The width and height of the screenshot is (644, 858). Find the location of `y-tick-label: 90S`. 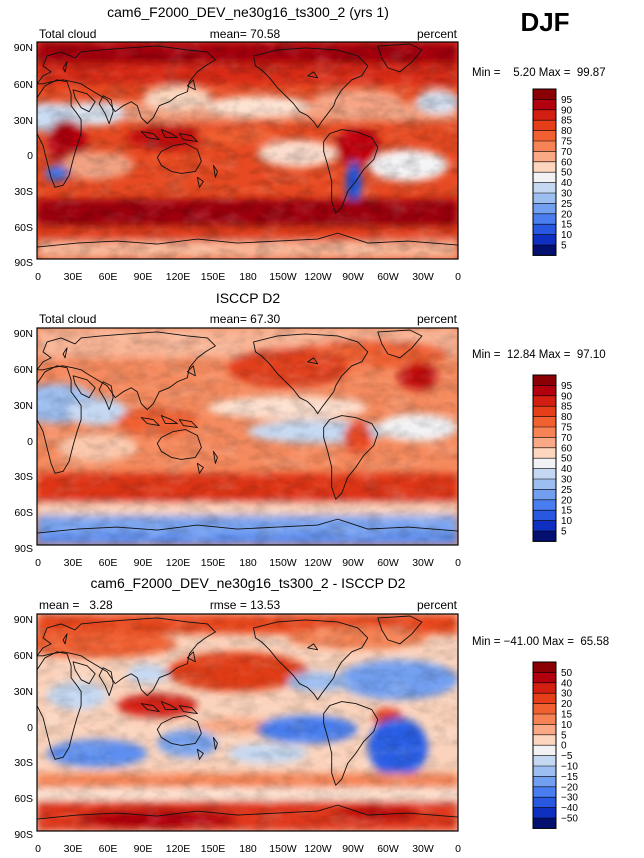

y-tick-label: 90S is located at coordinates (23, 835).